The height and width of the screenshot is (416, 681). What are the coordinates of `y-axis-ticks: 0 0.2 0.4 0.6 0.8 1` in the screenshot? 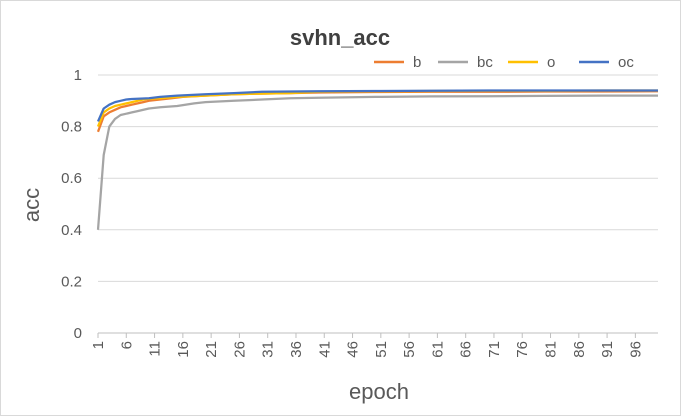 It's located at (71, 204).